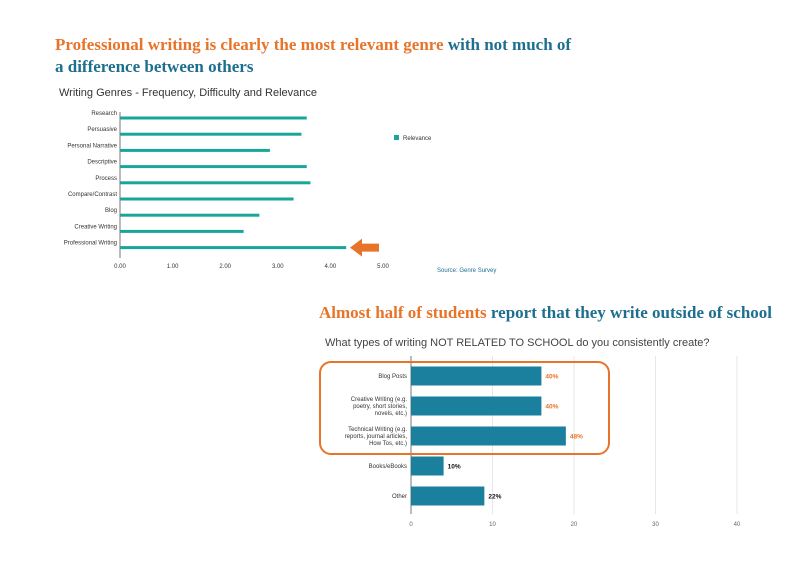 The image size is (792, 576). What do you see at coordinates (466, 271) in the screenshot?
I see `chart1-source: Source: Genre Survey` at bounding box center [466, 271].